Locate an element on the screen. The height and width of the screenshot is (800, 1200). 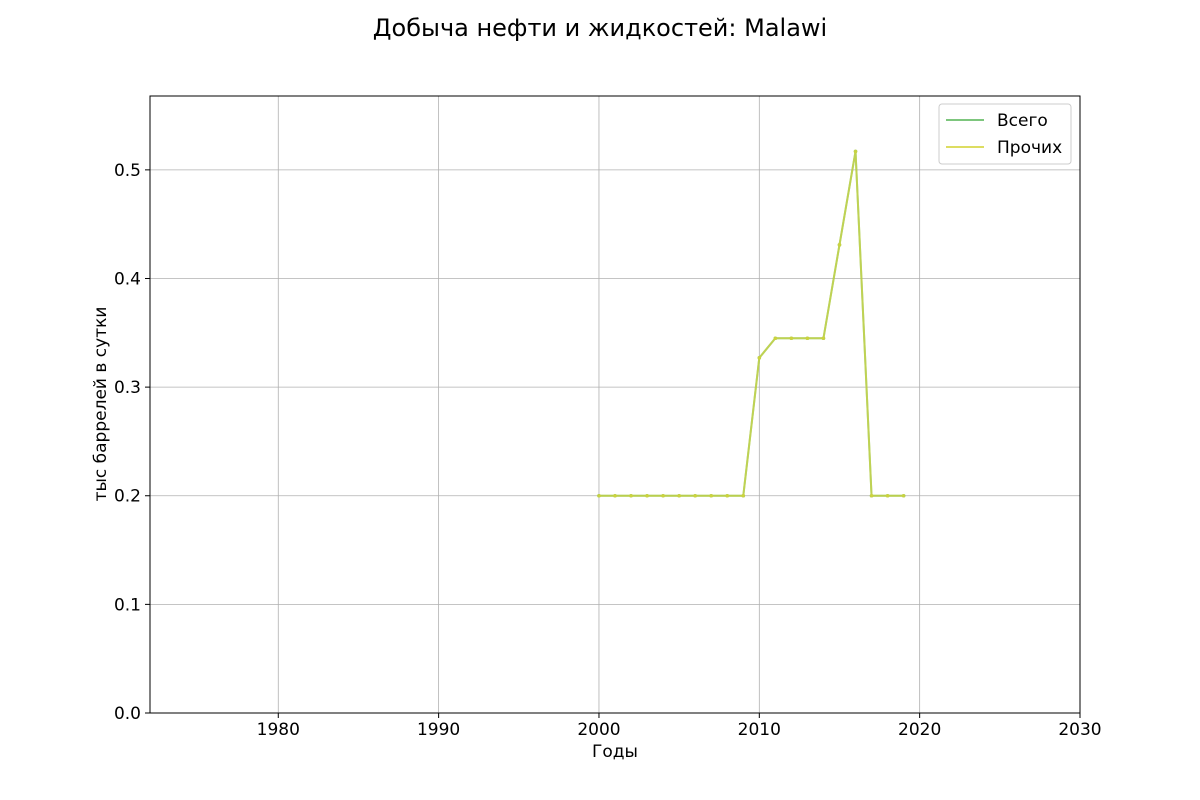
chart-title: Добыча нефти и жидкостей: Malawi is located at coordinates (600, 28).